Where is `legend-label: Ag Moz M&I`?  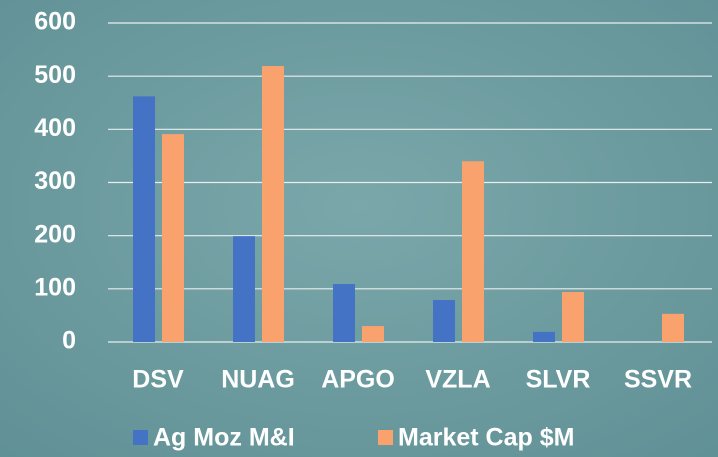
legend-label: Ag Moz M&I is located at coordinates (224, 438).